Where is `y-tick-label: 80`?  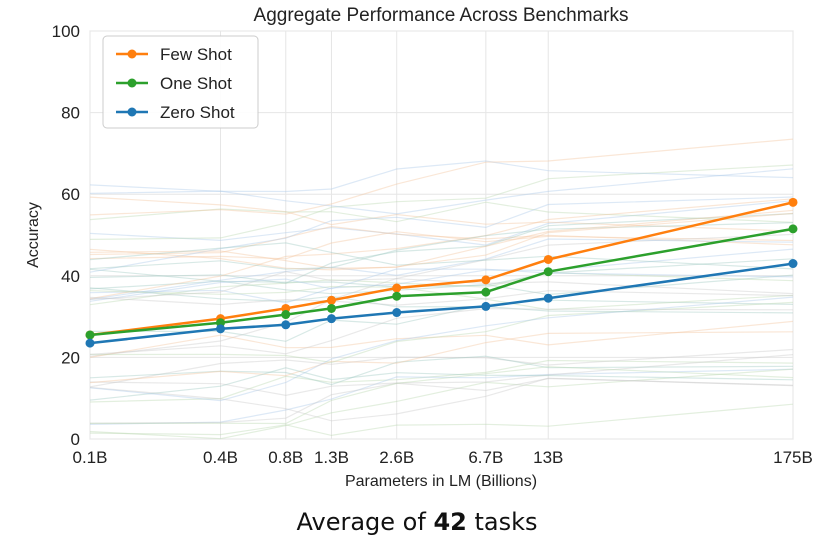
y-tick-label: 80 is located at coordinates (70, 113).